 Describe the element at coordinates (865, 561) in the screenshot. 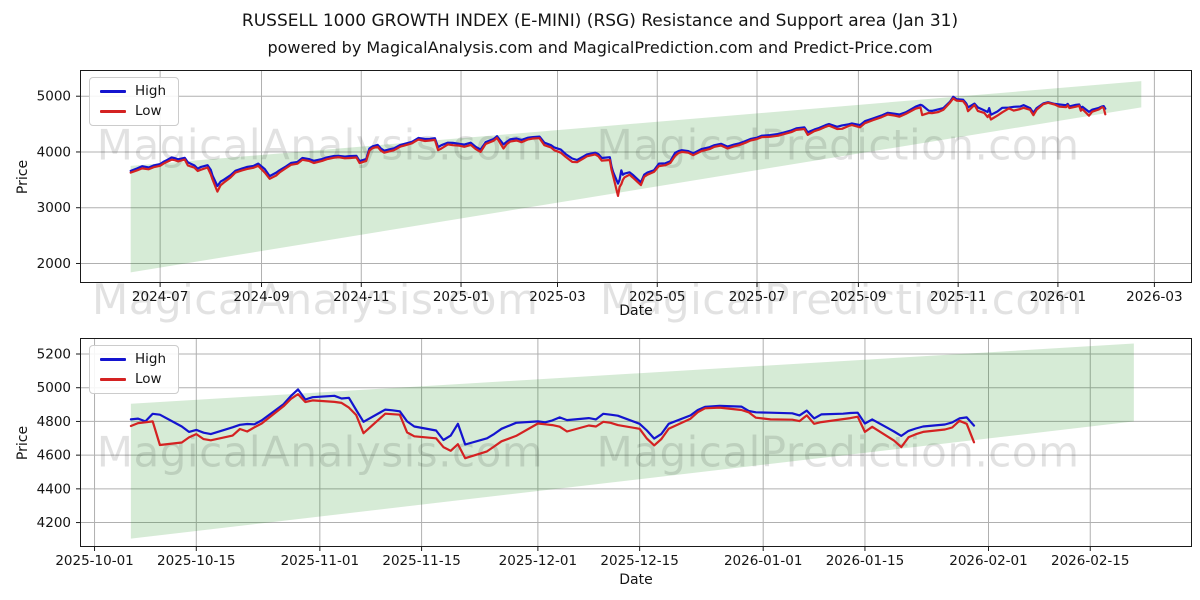

I see `x-tick-label: 2026-01-15` at that location.